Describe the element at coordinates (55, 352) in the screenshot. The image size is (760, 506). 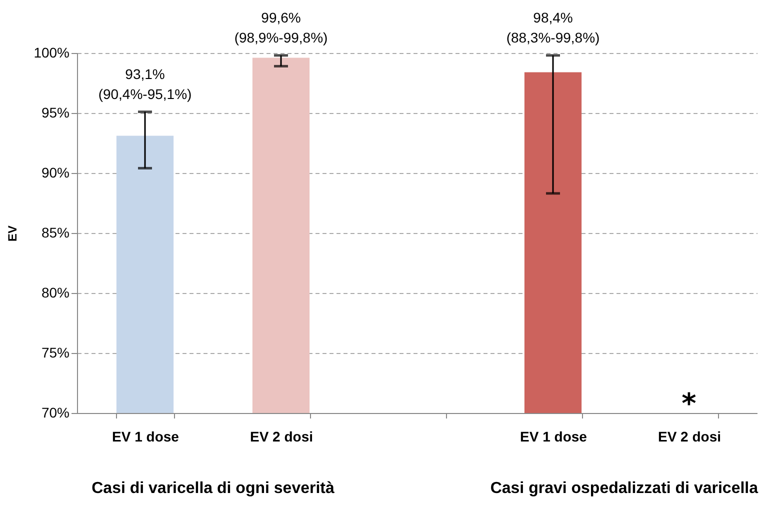
I see `y-tick-label: 75%` at that location.